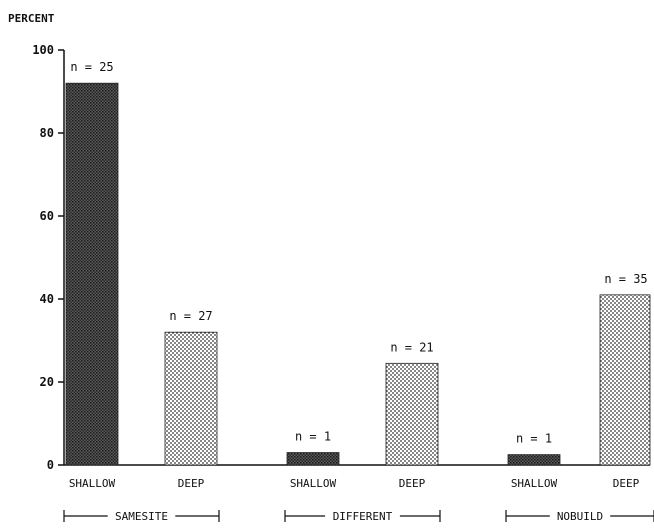 Image resolution: width=654 pixels, height=532 pixels. What do you see at coordinates (412, 414) in the screenshot?
I see `bar-different-deep` at bounding box center [412, 414].